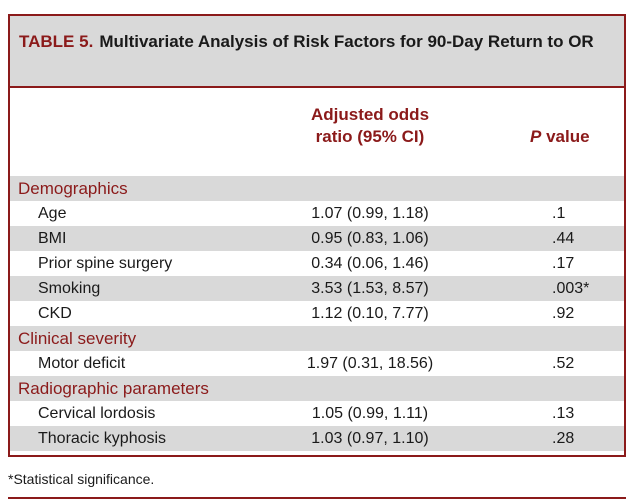 The height and width of the screenshot is (504, 634). What do you see at coordinates (563, 438) in the screenshot?
I see `p-value: .28` at bounding box center [563, 438].